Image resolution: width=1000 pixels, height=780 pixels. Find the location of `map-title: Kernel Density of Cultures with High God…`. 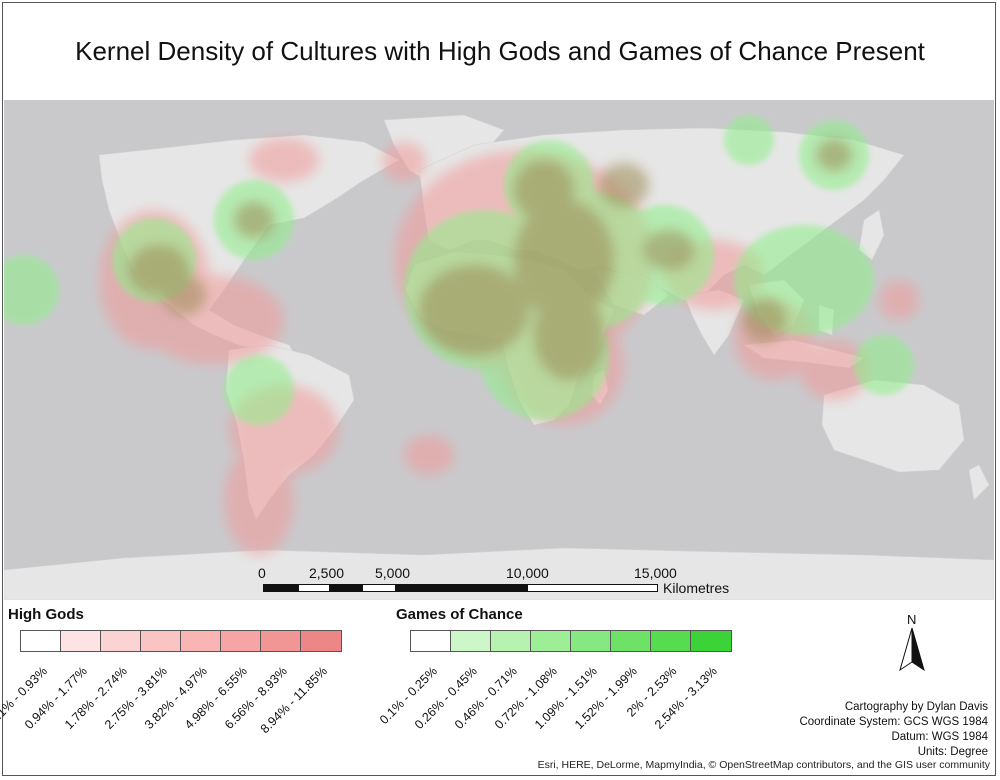

map-title: Kernel Density of Cultures with High God… is located at coordinates (500, 51).